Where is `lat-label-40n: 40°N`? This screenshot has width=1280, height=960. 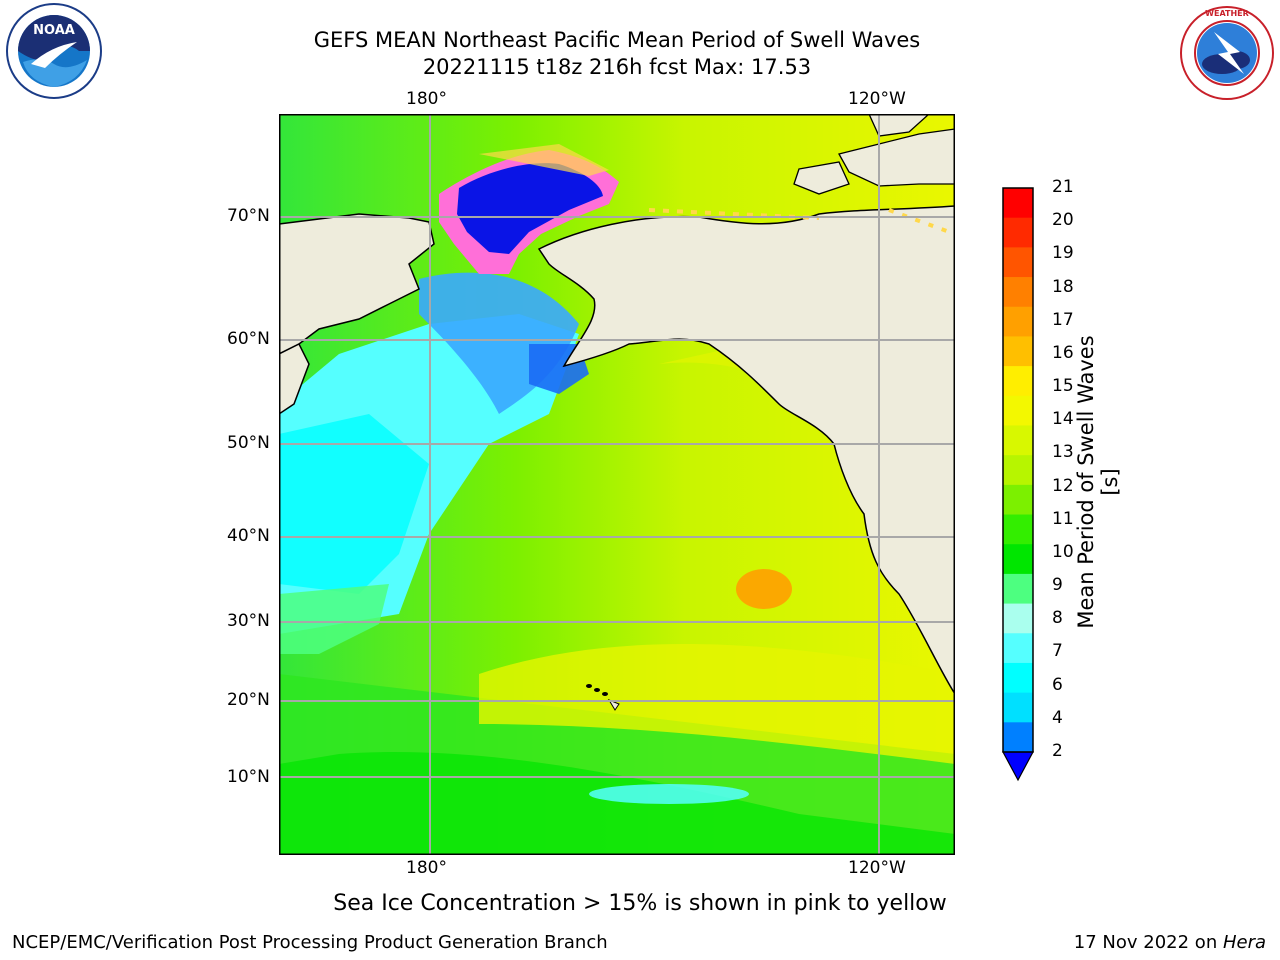 lat-label-40n: 40°N is located at coordinates (248, 536).